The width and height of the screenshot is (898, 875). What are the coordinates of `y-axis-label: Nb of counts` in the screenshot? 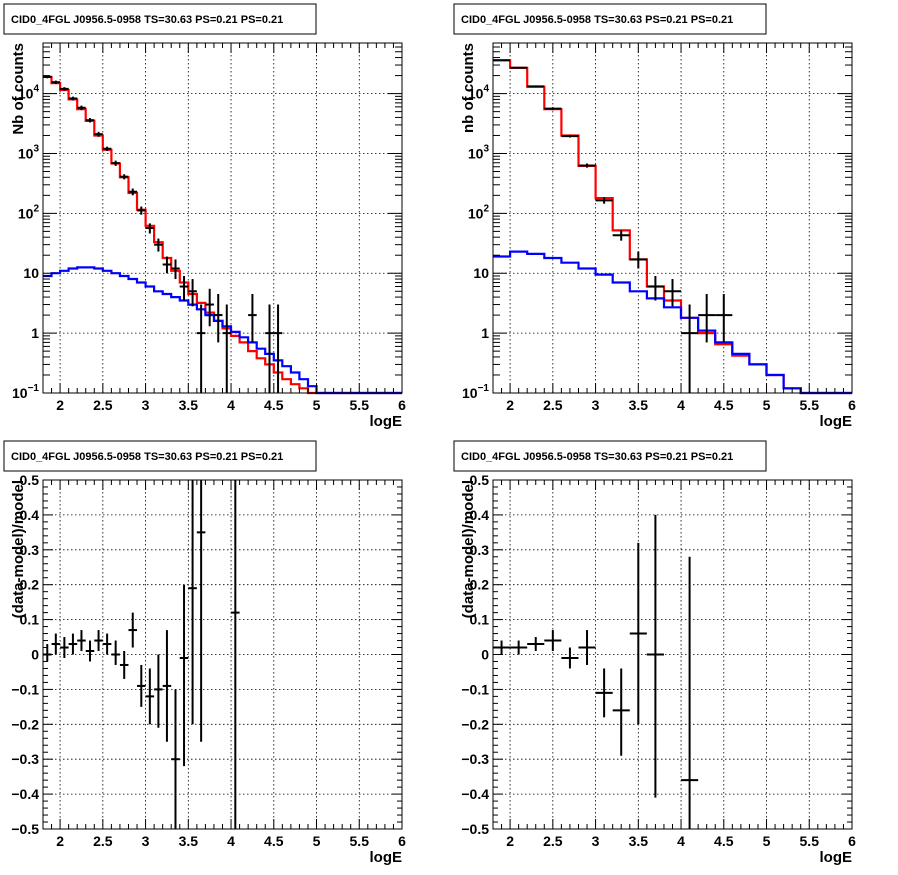 It's located at (18, 89).